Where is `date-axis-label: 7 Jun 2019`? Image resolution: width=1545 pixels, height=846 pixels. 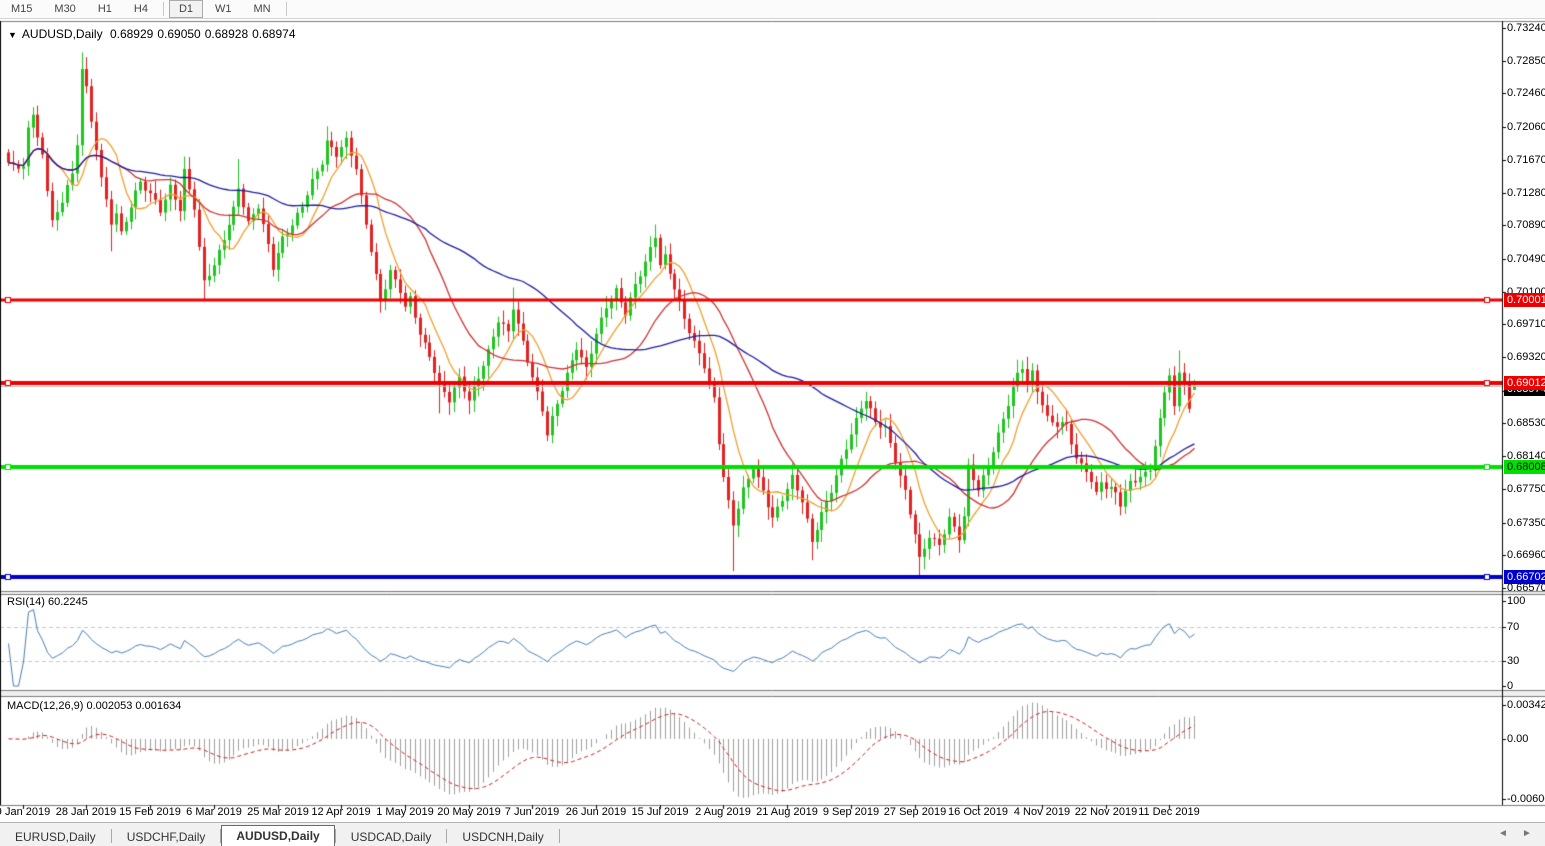 date-axis-label: 7 Jun 2019 is located at coordinates (532, 812).